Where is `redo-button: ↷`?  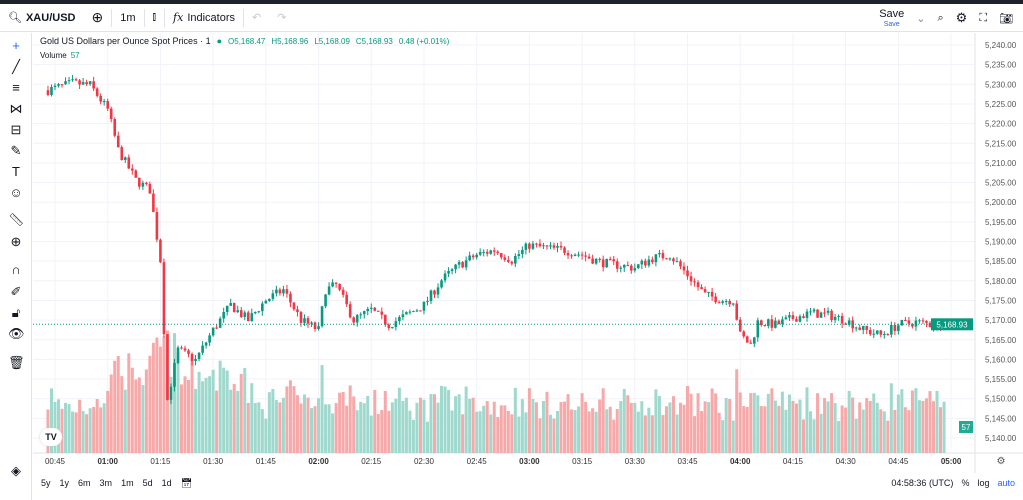
redo-button: ↷ is located at coordinates (282, 18).